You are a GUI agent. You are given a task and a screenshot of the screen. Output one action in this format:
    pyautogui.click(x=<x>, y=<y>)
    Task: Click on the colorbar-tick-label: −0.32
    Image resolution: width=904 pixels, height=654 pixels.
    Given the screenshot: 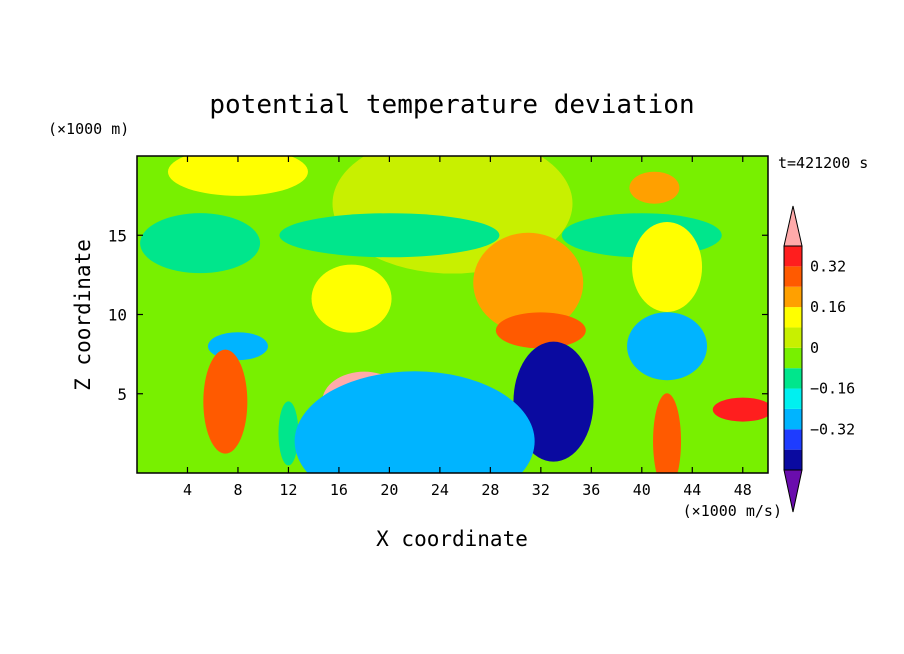 What is the action you would take?
    pyautogui.click(x=832, y=429)
    